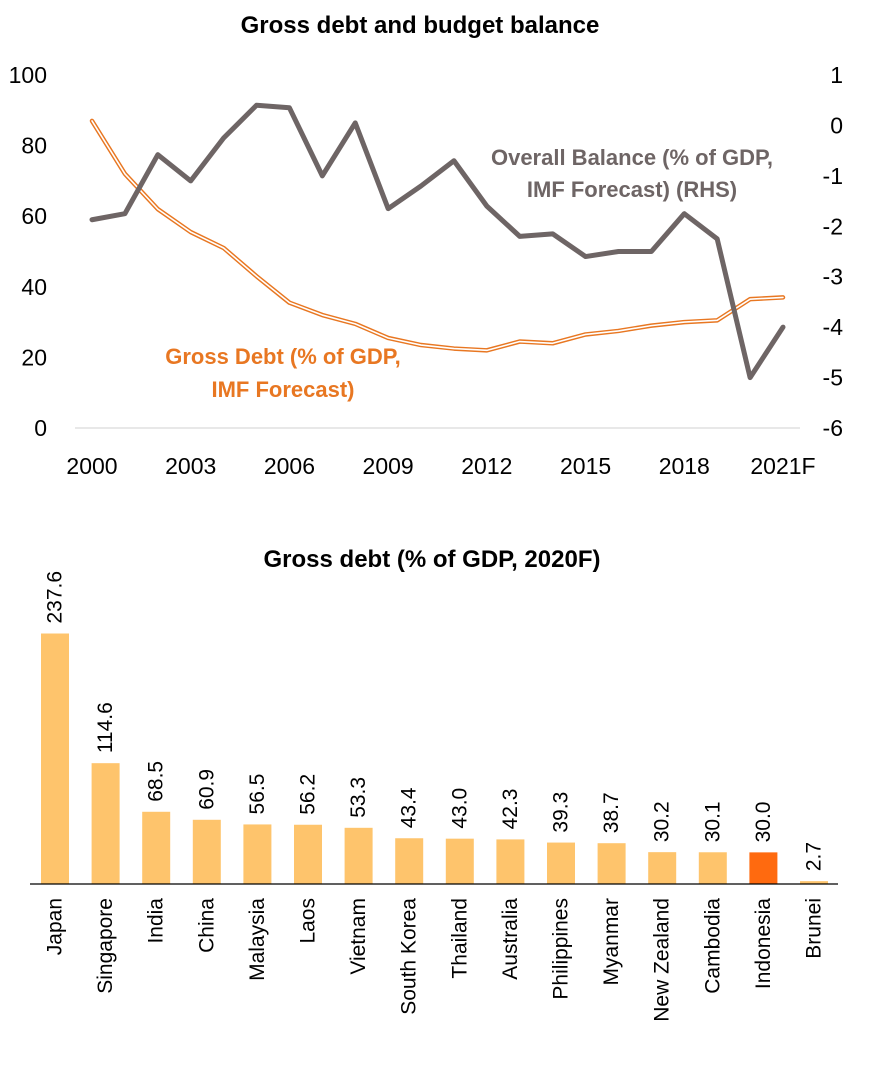 This screenshot has height=1076, width=870. Describe the element at coordinates (836, 125) in the screenshot. I see `right-axis-tick-label: 0` at that location.